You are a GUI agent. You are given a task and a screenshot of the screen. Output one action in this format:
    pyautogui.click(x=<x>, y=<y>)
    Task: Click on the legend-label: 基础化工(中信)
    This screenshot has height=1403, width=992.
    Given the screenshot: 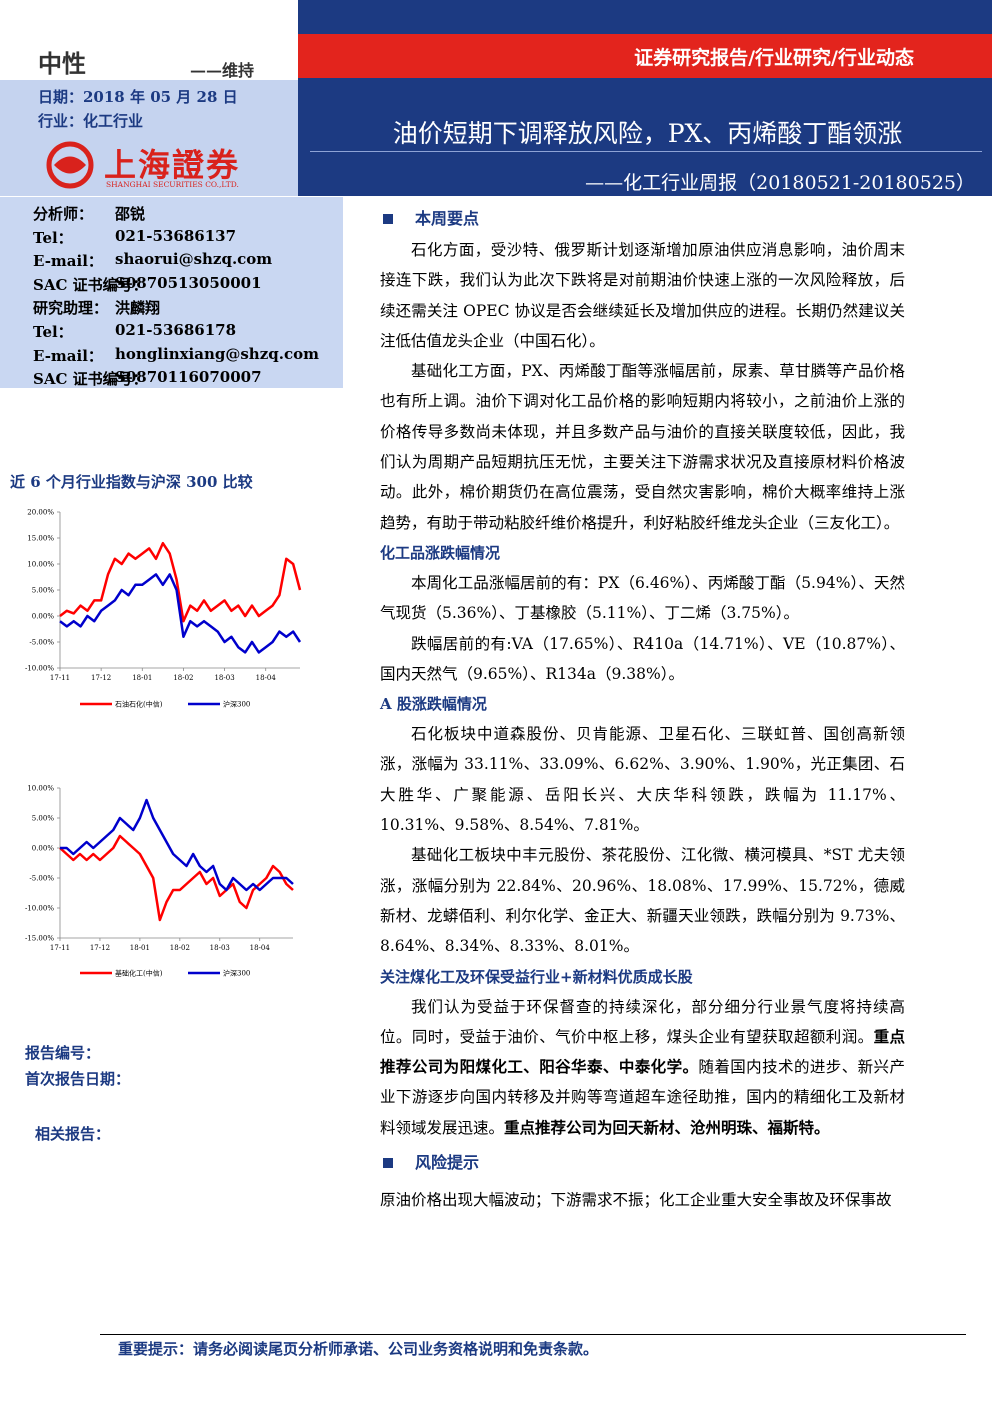 What is the action you would take?
    pyautogui.click(x=139, y=973)
    